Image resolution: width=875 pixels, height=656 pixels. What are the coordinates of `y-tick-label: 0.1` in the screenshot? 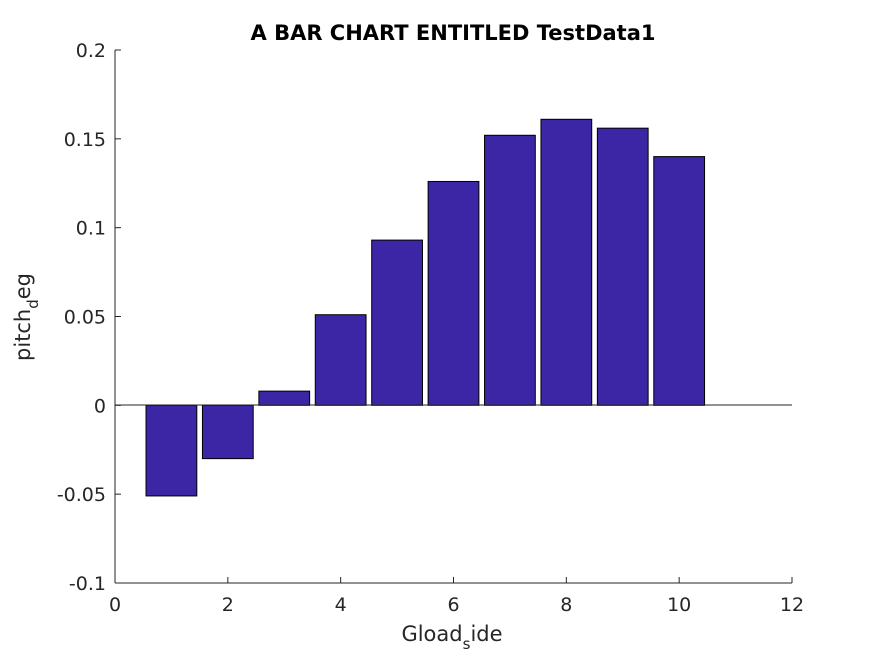 It's located at (91, 229).